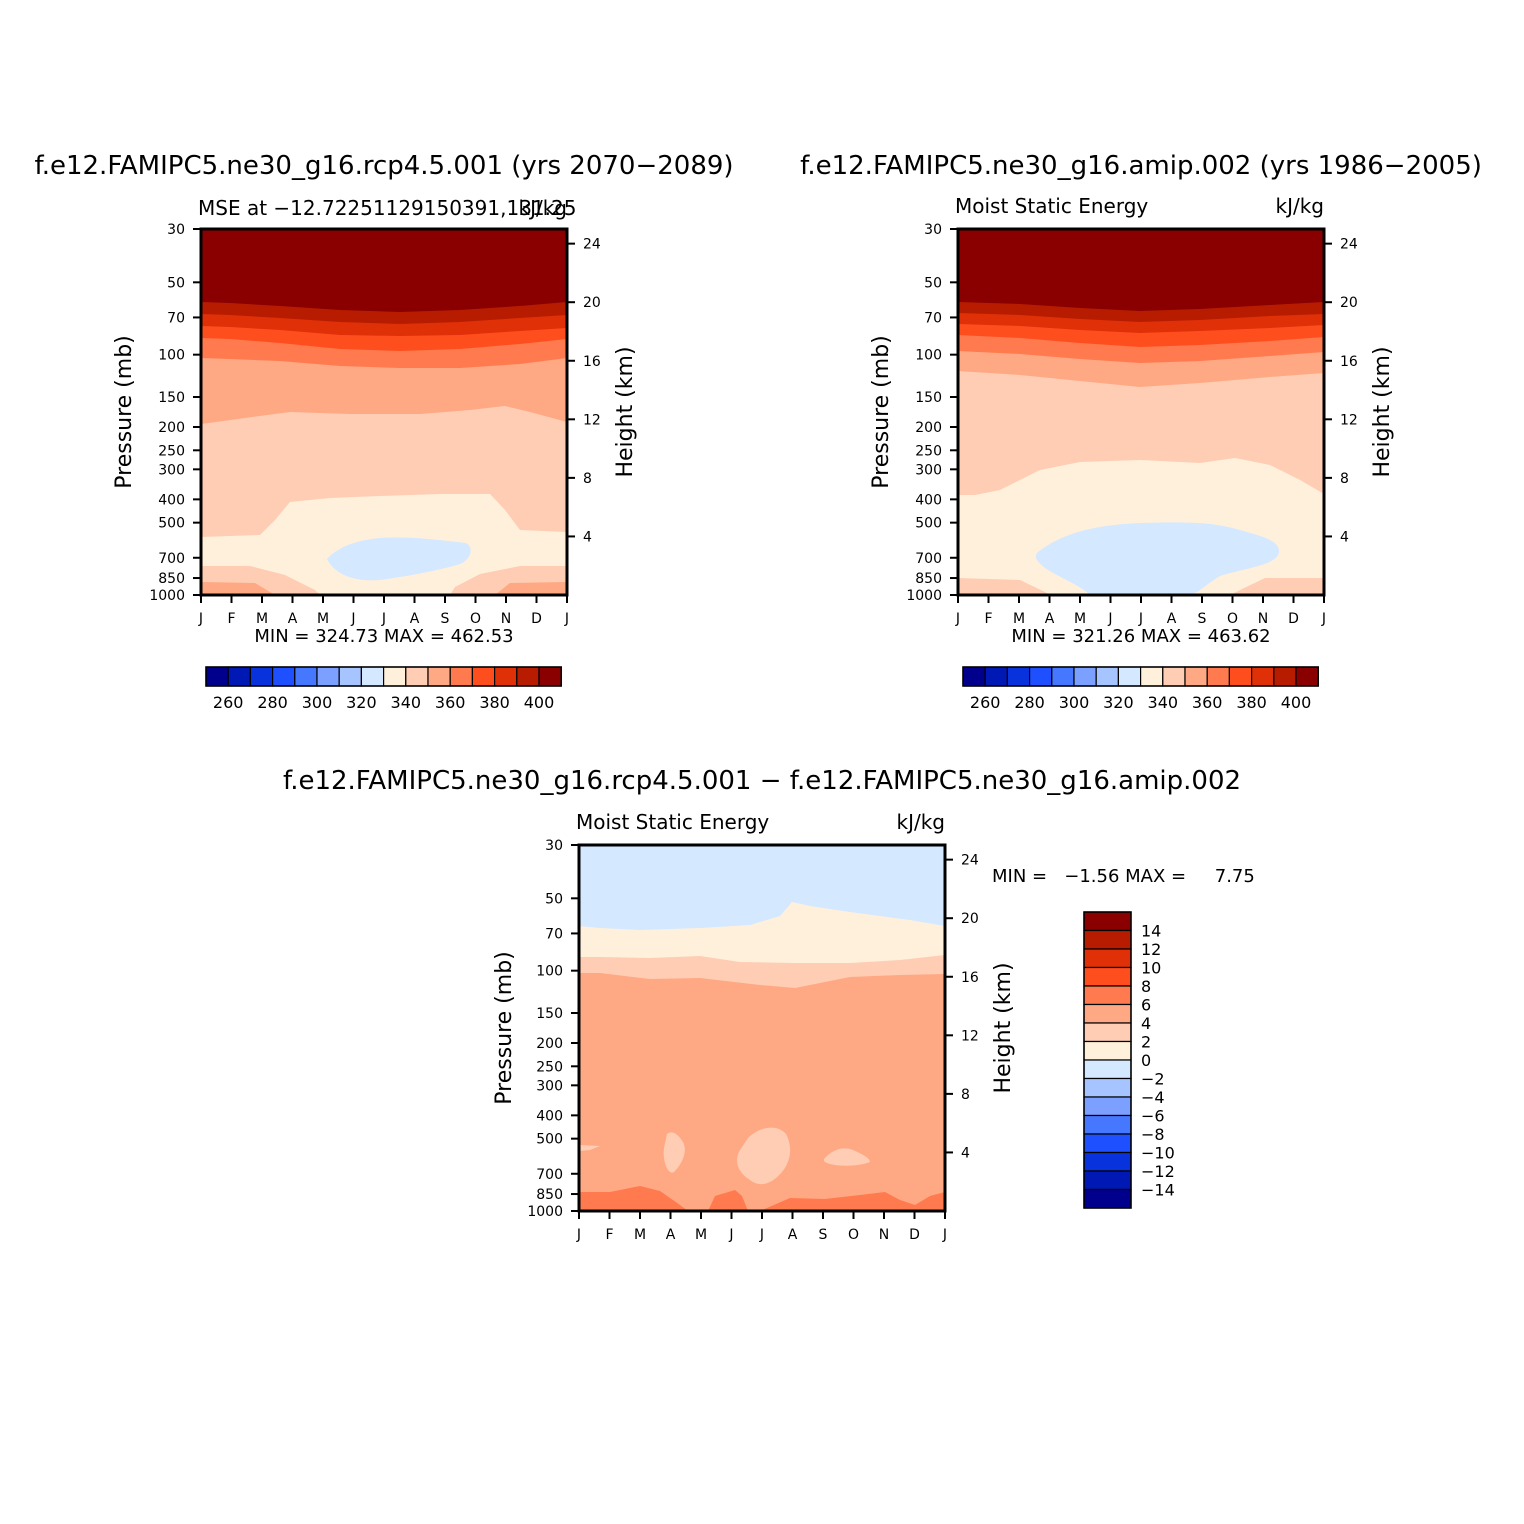  I want to click on y-axis-label: Pressure (mb), so click(124, 412).